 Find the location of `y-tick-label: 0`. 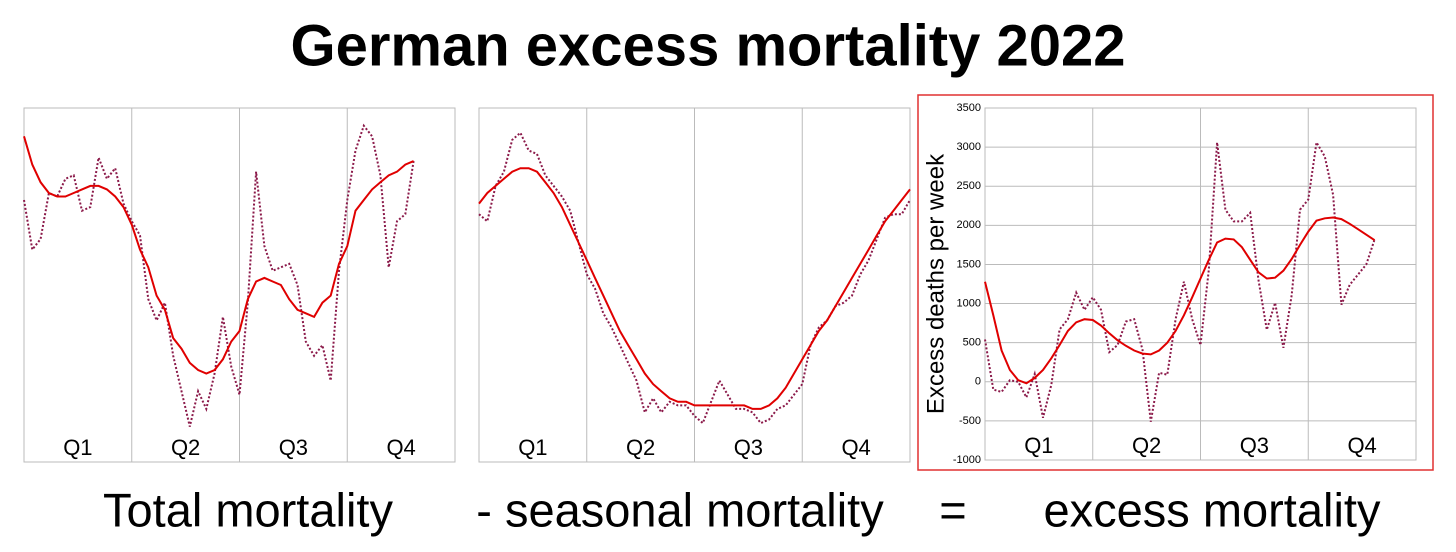

y-tick-label: 0 is located at coordinates (978, 382).